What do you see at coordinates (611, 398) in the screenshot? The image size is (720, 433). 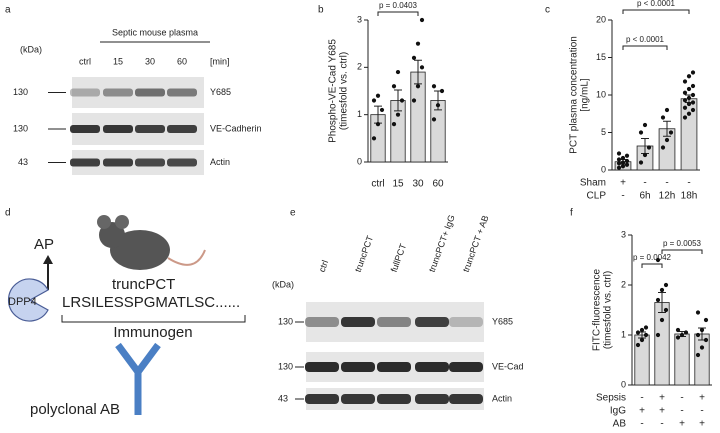 I see `row-label: Sepsis` at bounding box center [611, 398].